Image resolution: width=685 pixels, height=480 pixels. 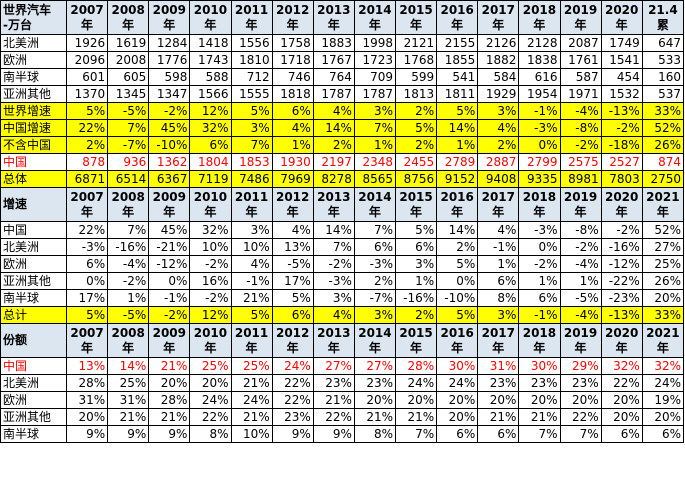 What do you see at coordinates (498, 60) in the screenshot?
I see `cell-value: 1882` at bounding box center [498, 60].